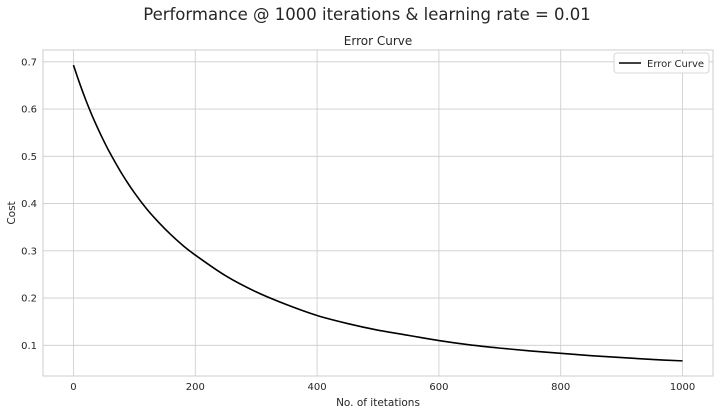 This screenshot has width=720, height=414. What do you see at coordinates (29, 157) in the screenshot?
I see `y-tick-label: 0.5` at bounding box center [29, 157].